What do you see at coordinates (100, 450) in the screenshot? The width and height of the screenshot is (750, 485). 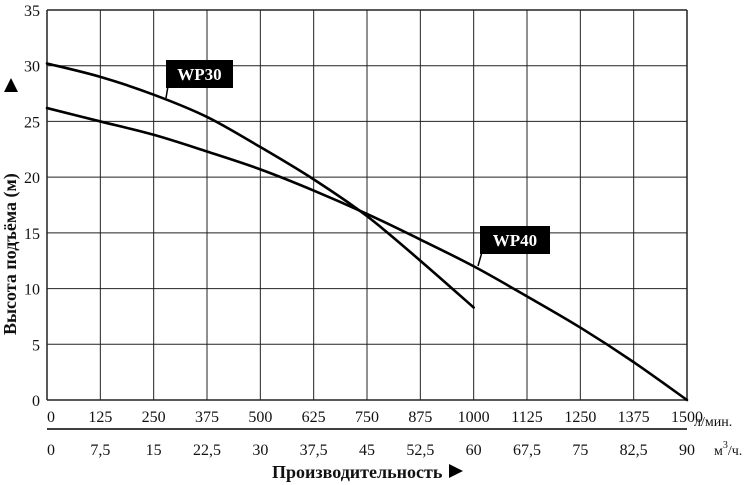 I see `x-tick-label-secondary: 7,5` at bounding box center [100, 450].